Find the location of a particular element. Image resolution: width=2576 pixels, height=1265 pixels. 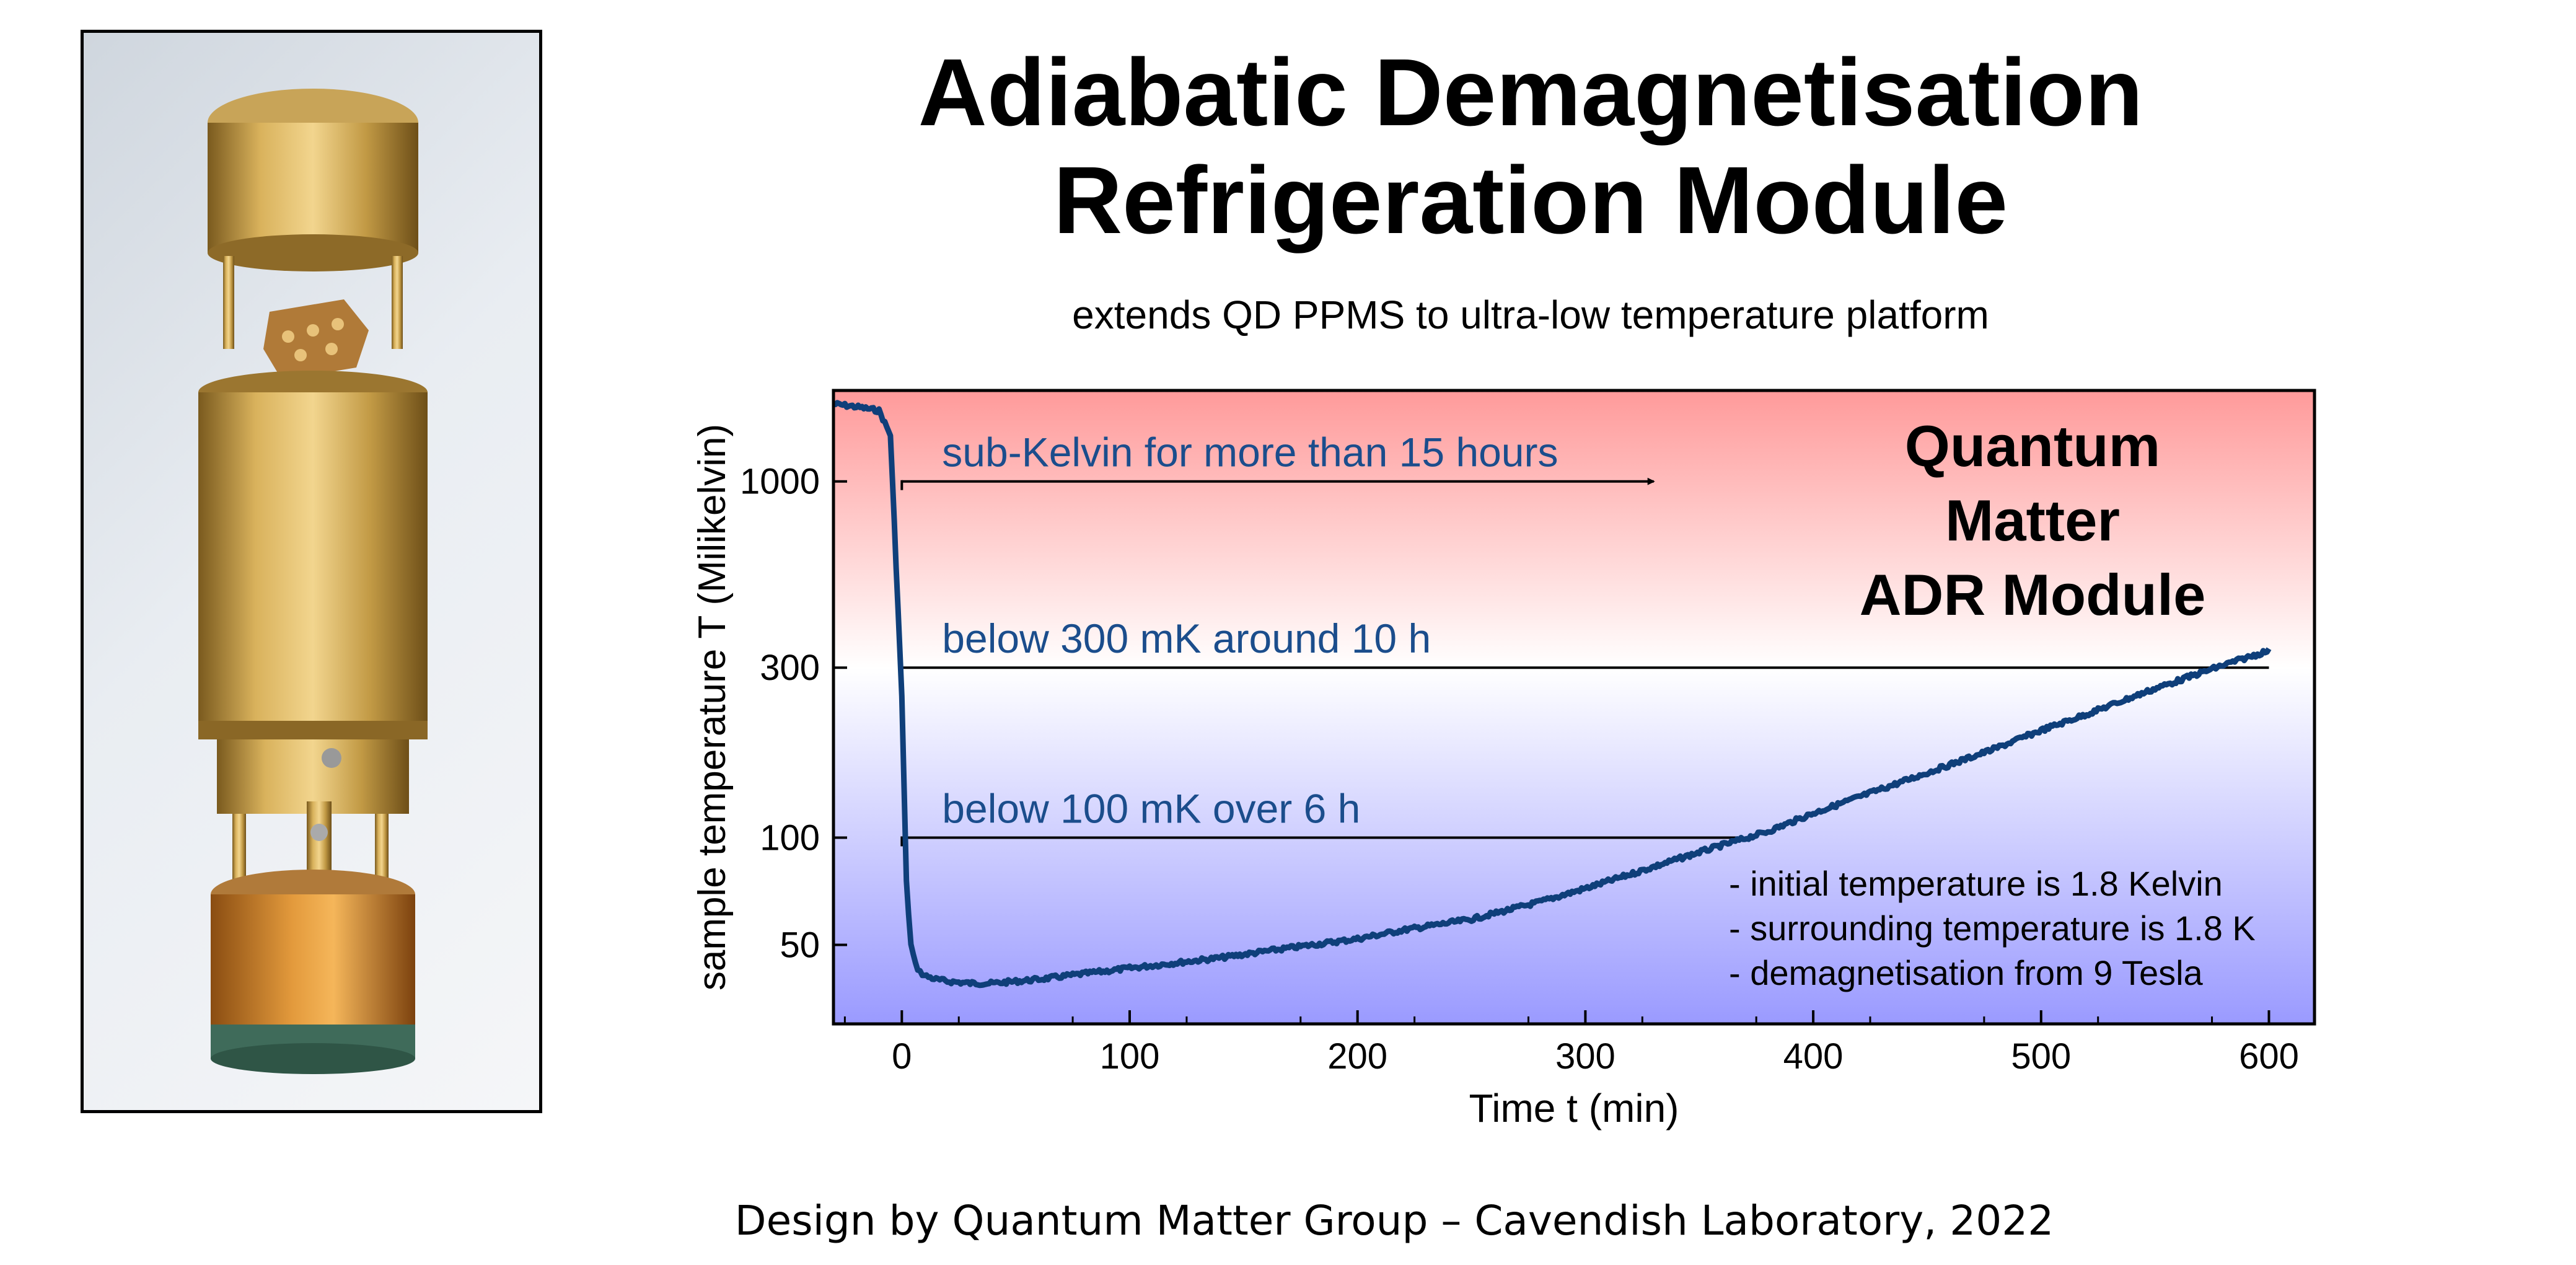

note-line-2: - surrounding temperature is 1.8 K is located at coordinates (1993, 928).